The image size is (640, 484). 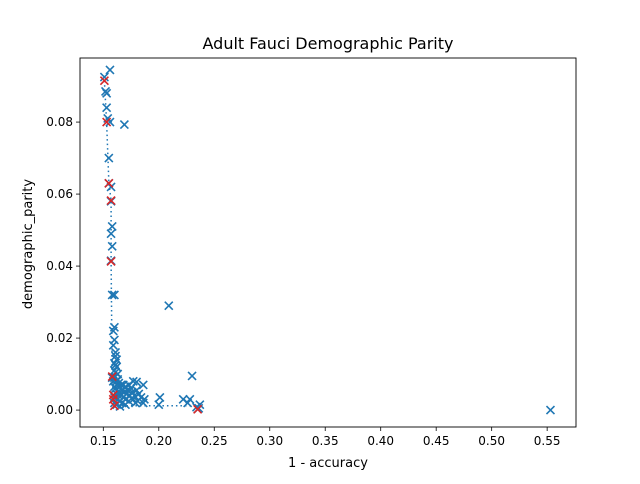 I want to click on x-axis: 0.15 0.20 0.25 0.30 0.35 0.40 0.45 0.50 0.55, so click(x=325, y=437).